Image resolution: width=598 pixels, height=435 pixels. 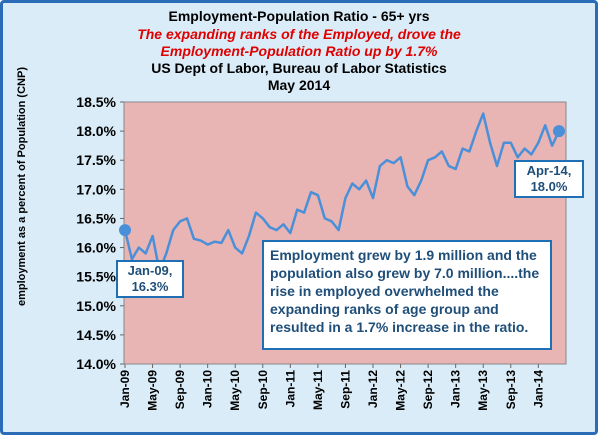 I want to click on x-tick-label: Sep-13, so click(x=511, y=390).